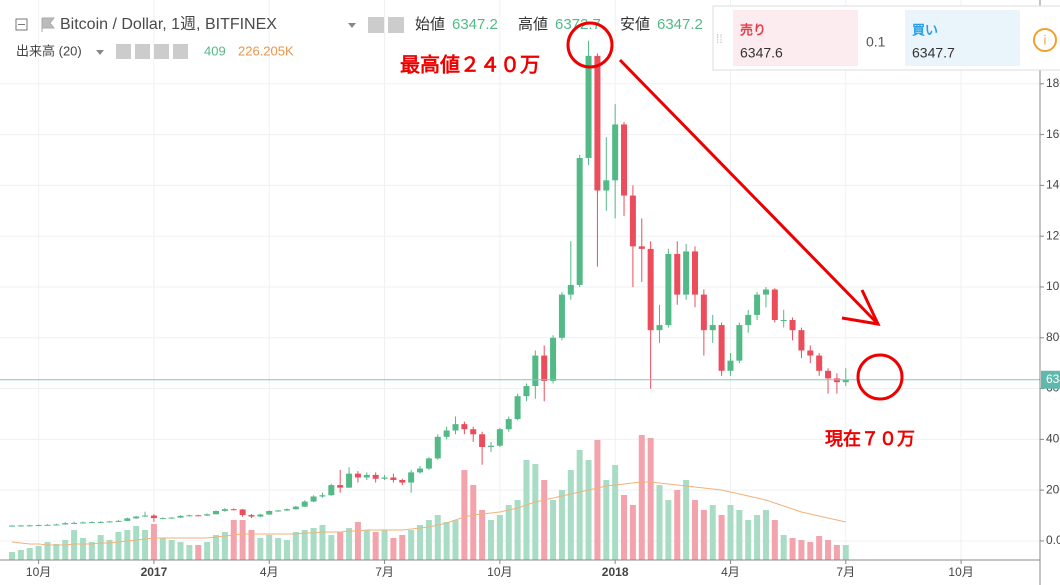 Image resolution: width=1060 pixels, height=585 pixels. What do you see at coordinates (1050, 379) in the screenshot?
I see `last-price-tag` at bounding box center [1050, 379].